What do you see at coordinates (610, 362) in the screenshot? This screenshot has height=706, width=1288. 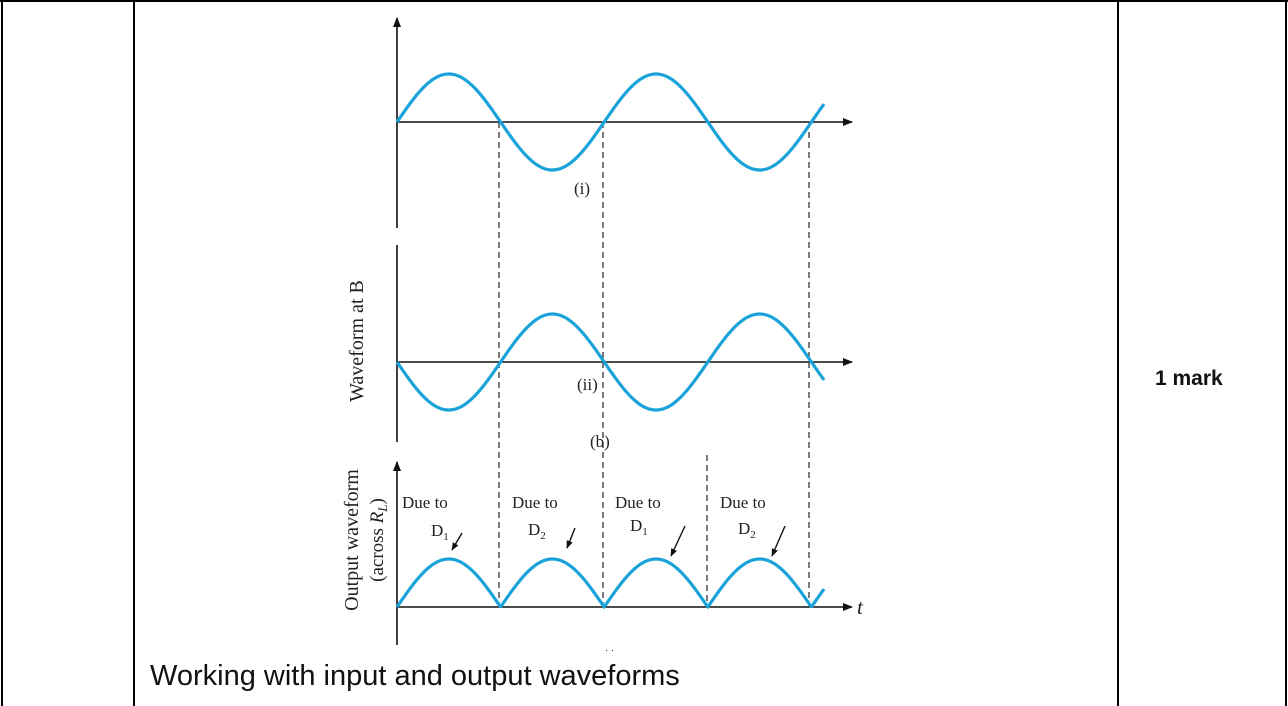 I see `waveform-at-b-ii` at bounding box center [610, 362].